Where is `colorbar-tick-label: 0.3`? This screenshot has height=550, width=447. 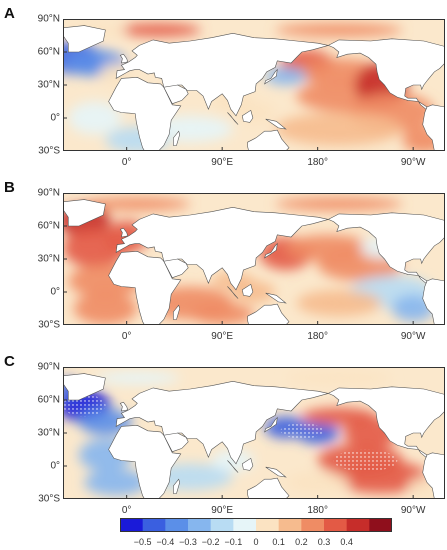 colorbar-tick-label: 0.3 is located at coordinates (324, 542).